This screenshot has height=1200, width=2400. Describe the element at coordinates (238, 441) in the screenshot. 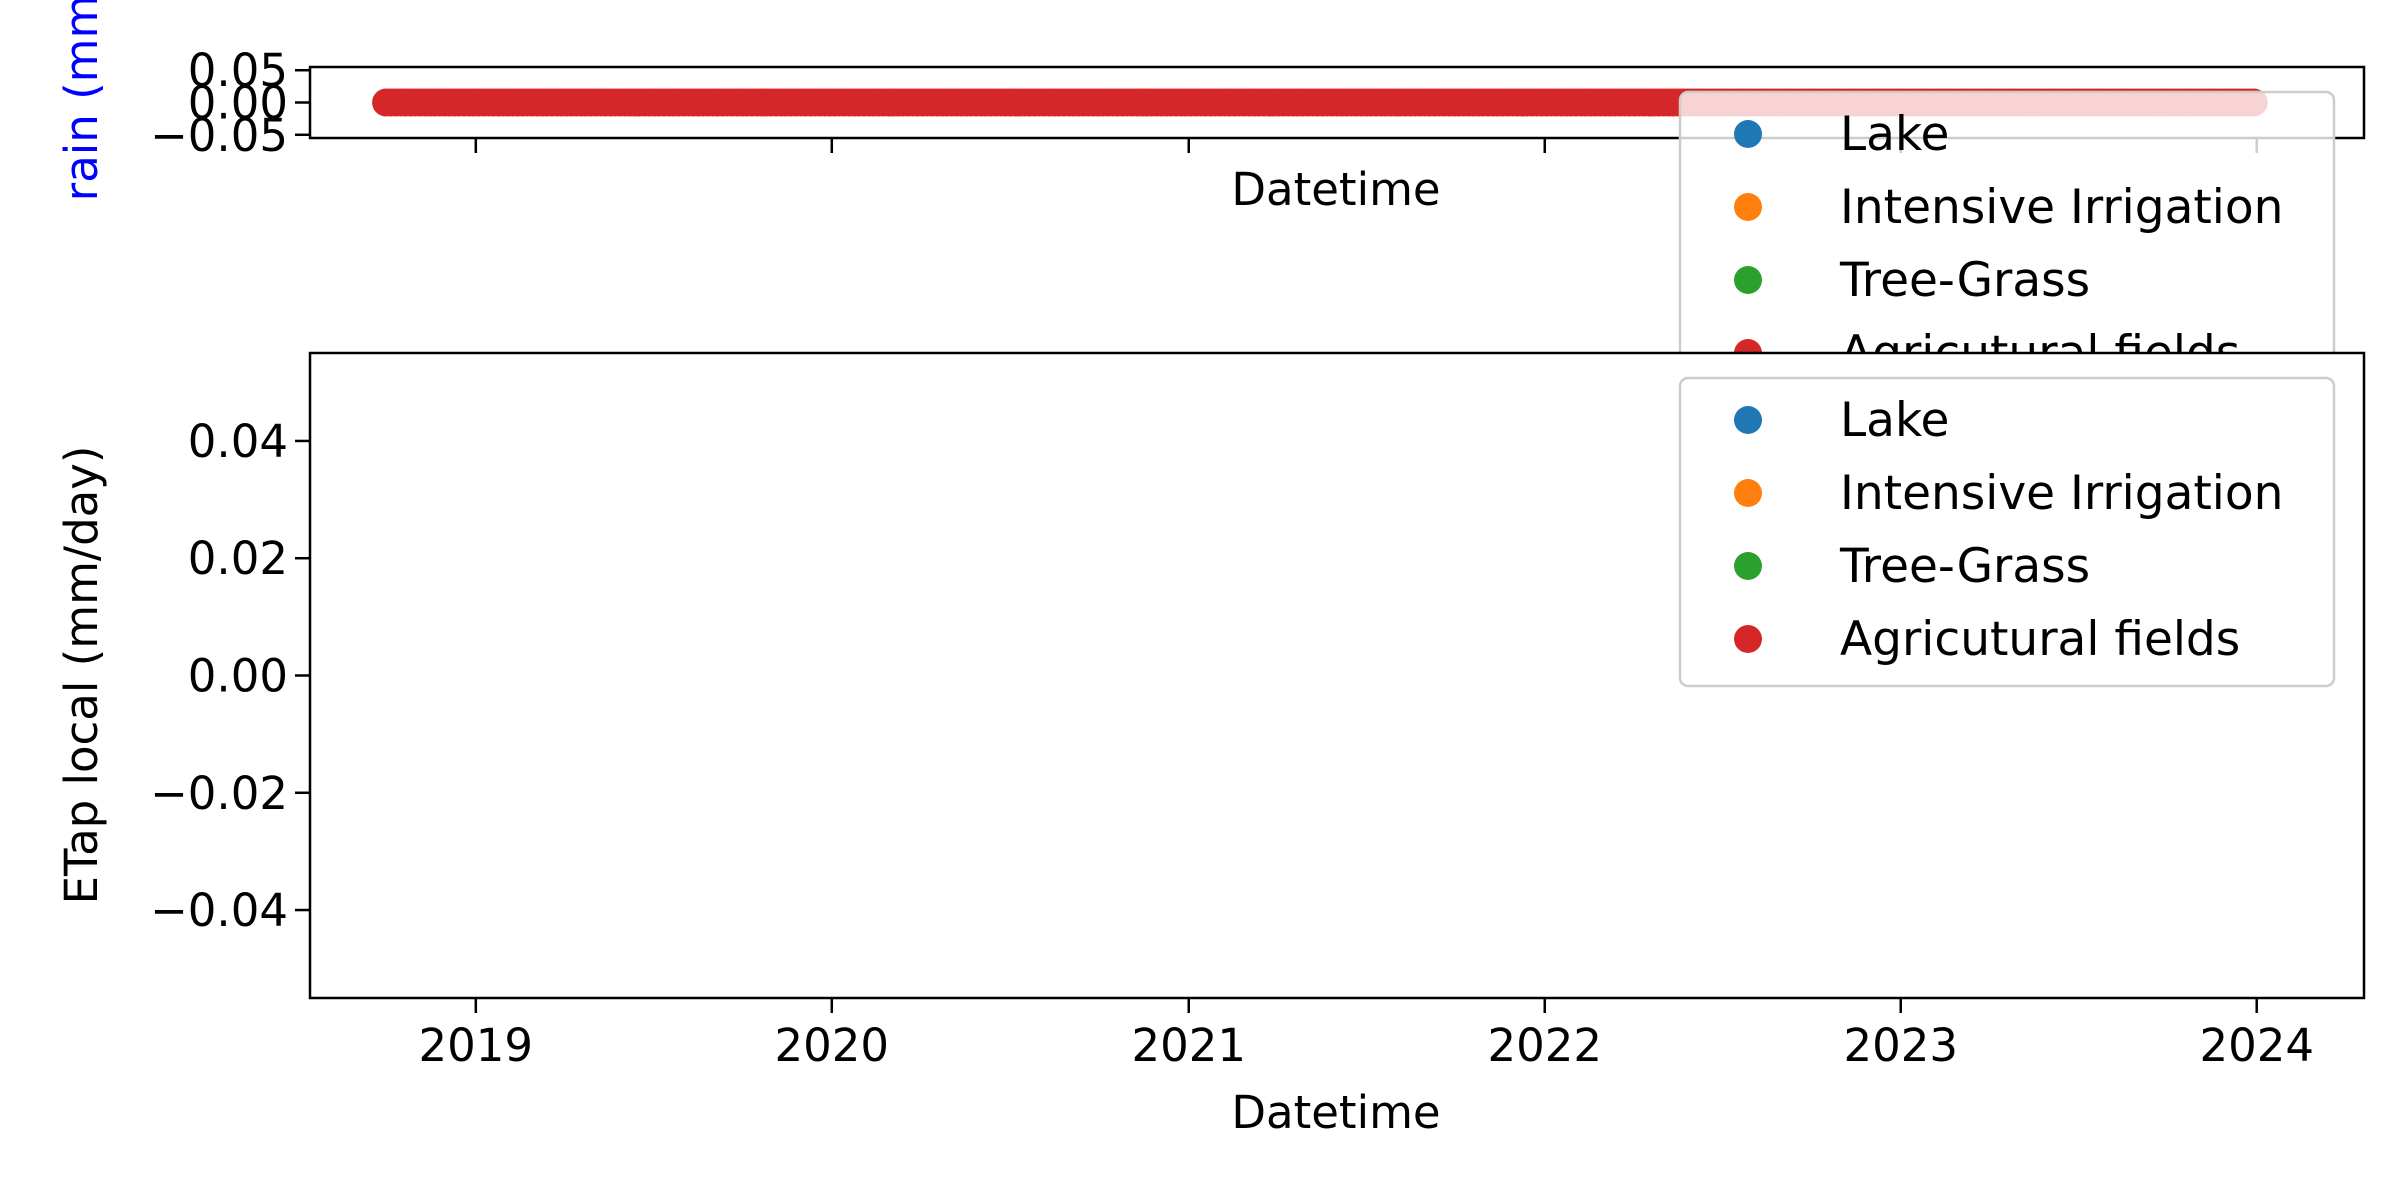

I see `y-tick-label: 0.04` at that location.